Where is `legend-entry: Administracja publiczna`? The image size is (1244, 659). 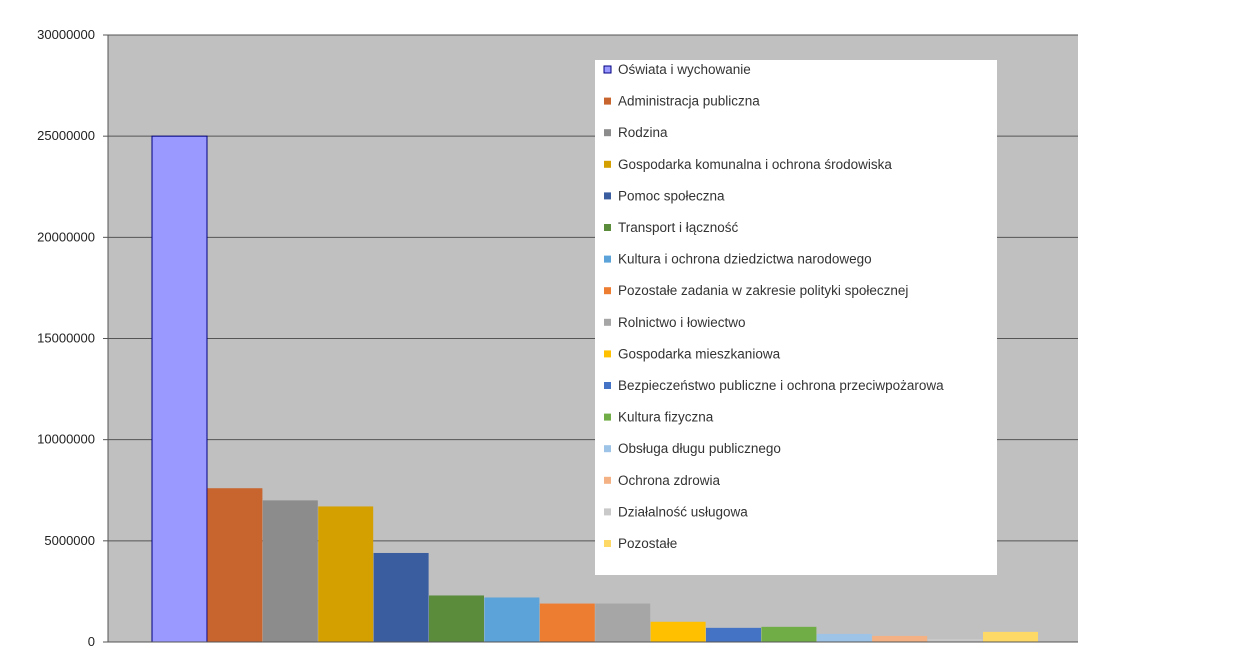 legend-entry: Administracja publiczna is located at coordinates (689, 101).